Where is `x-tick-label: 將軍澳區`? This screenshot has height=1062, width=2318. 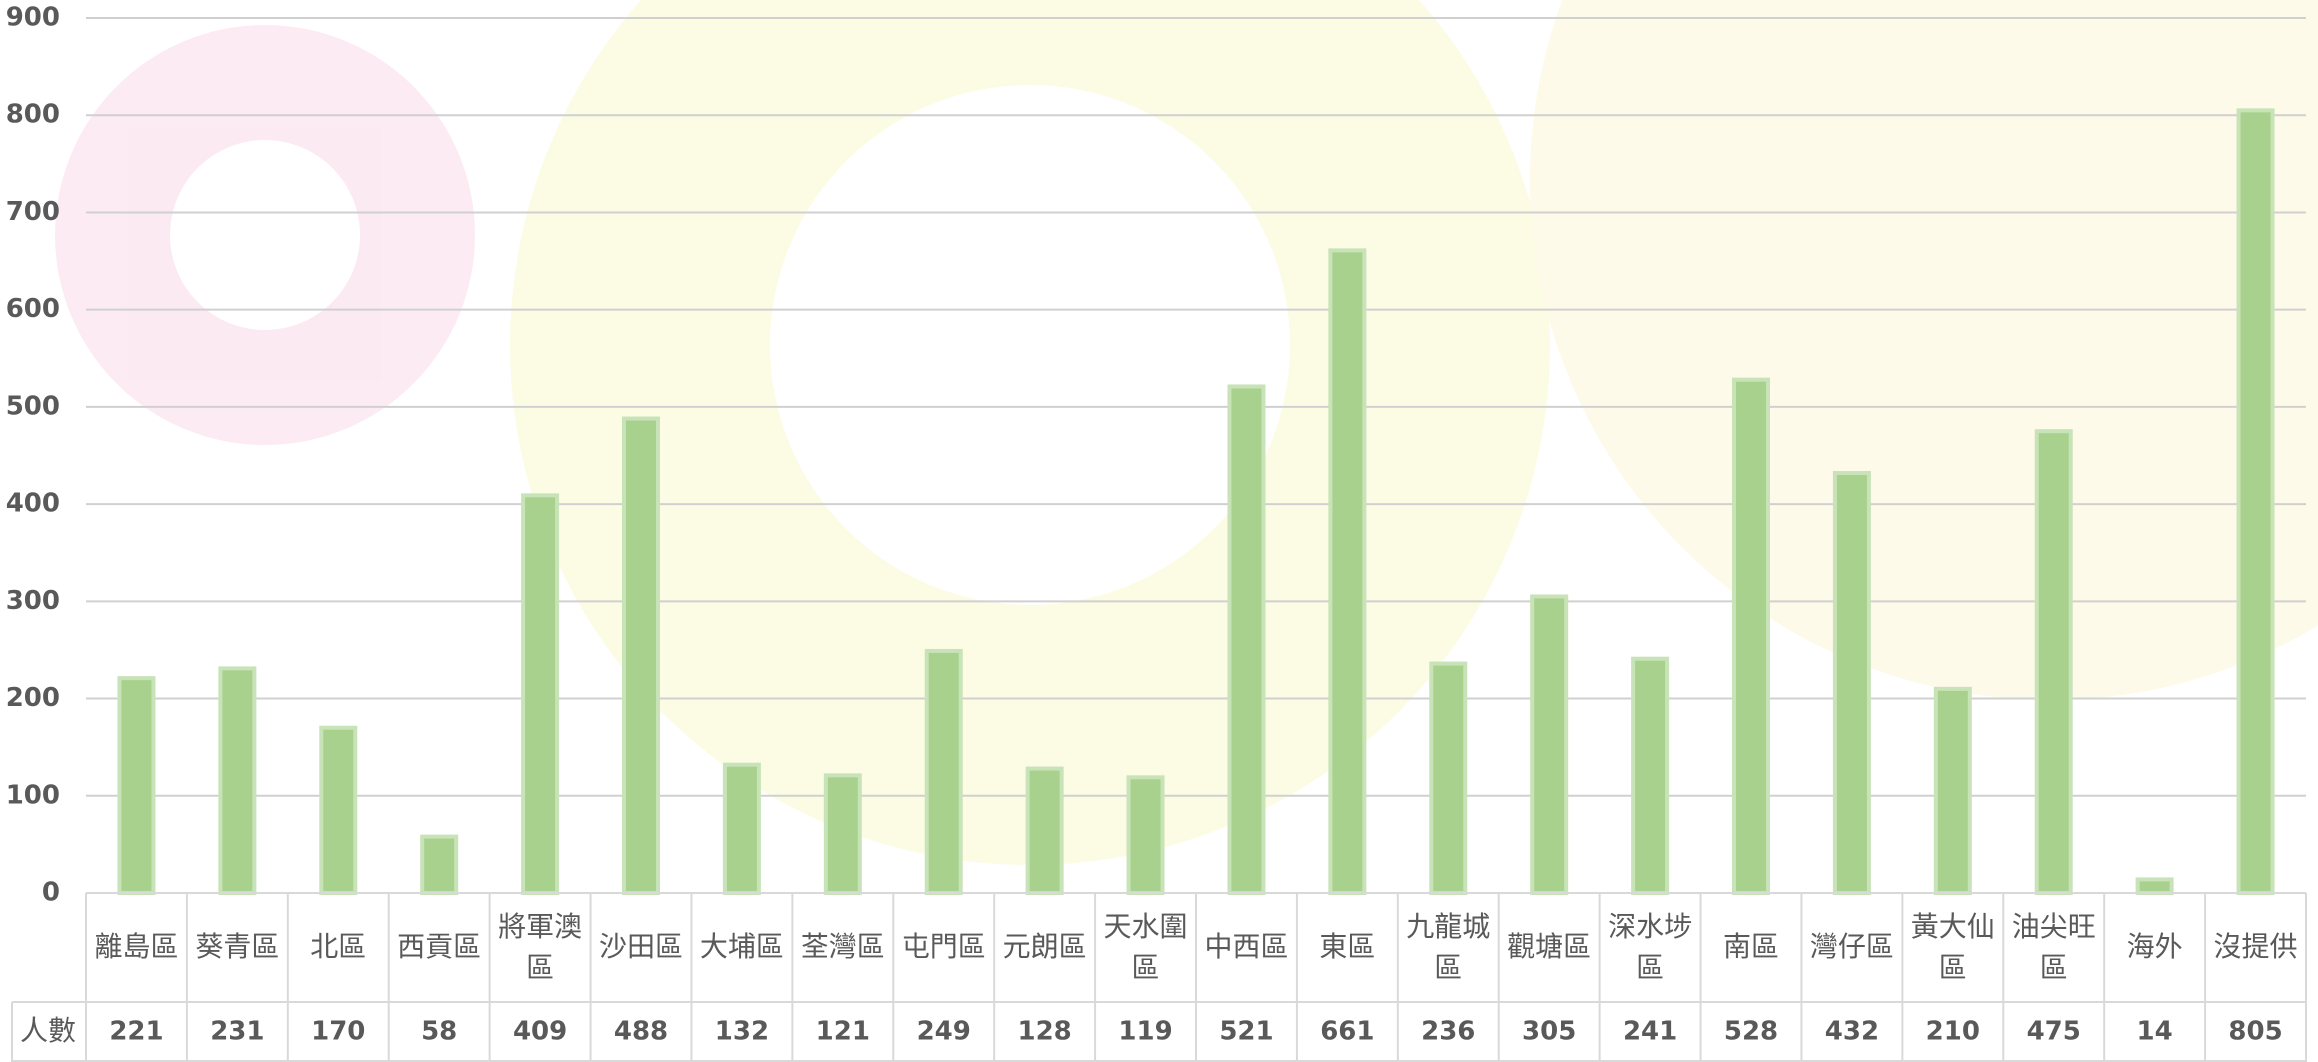
x-tick-label: 將軍澳區 is located at coordinates (540, 946).